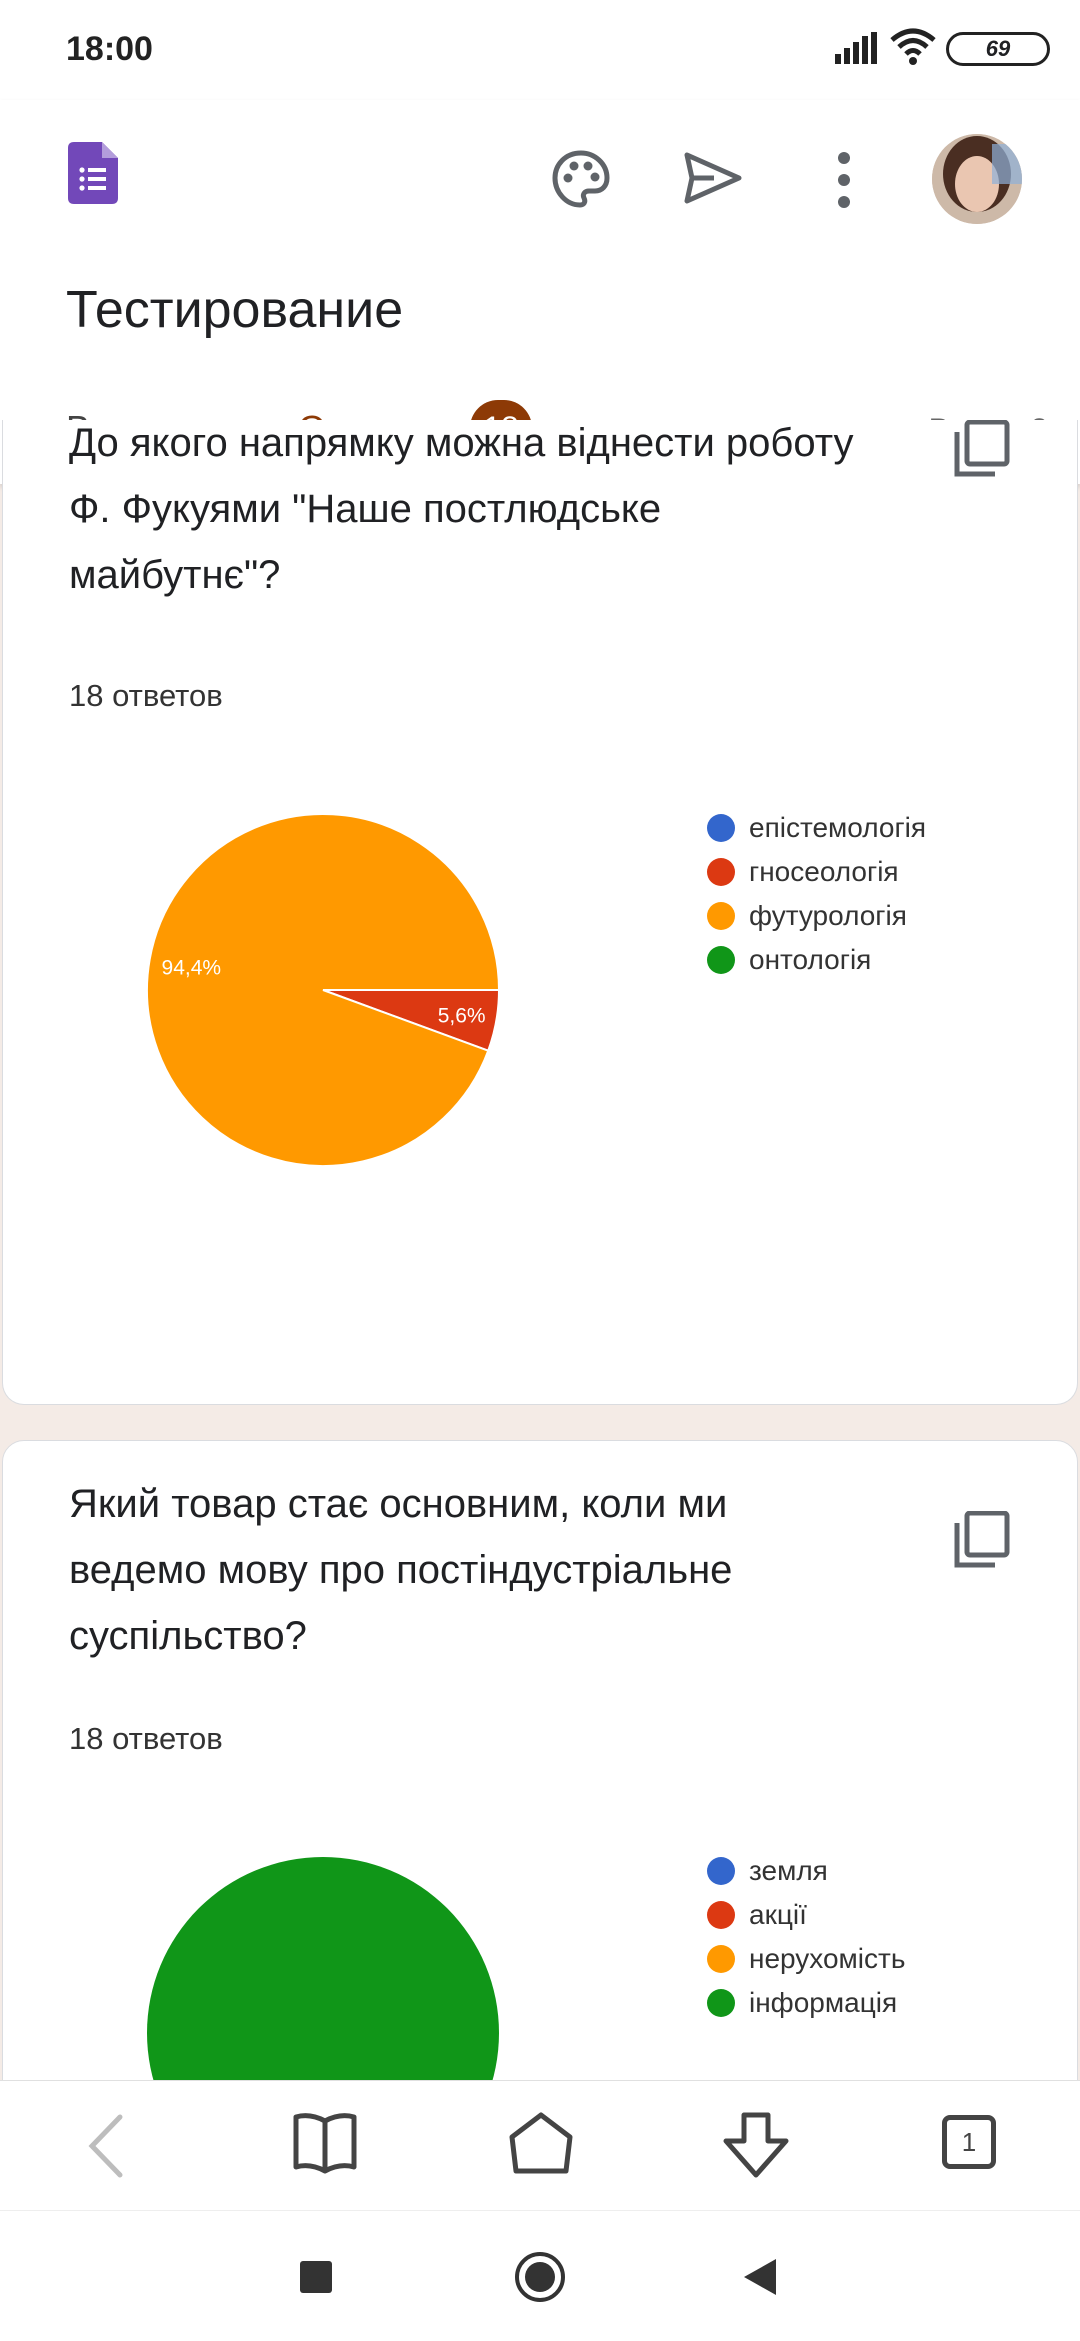 This screenshot has height=2341, width=1080. I want to click on pie-slice-інформація, so click(323, 1998).